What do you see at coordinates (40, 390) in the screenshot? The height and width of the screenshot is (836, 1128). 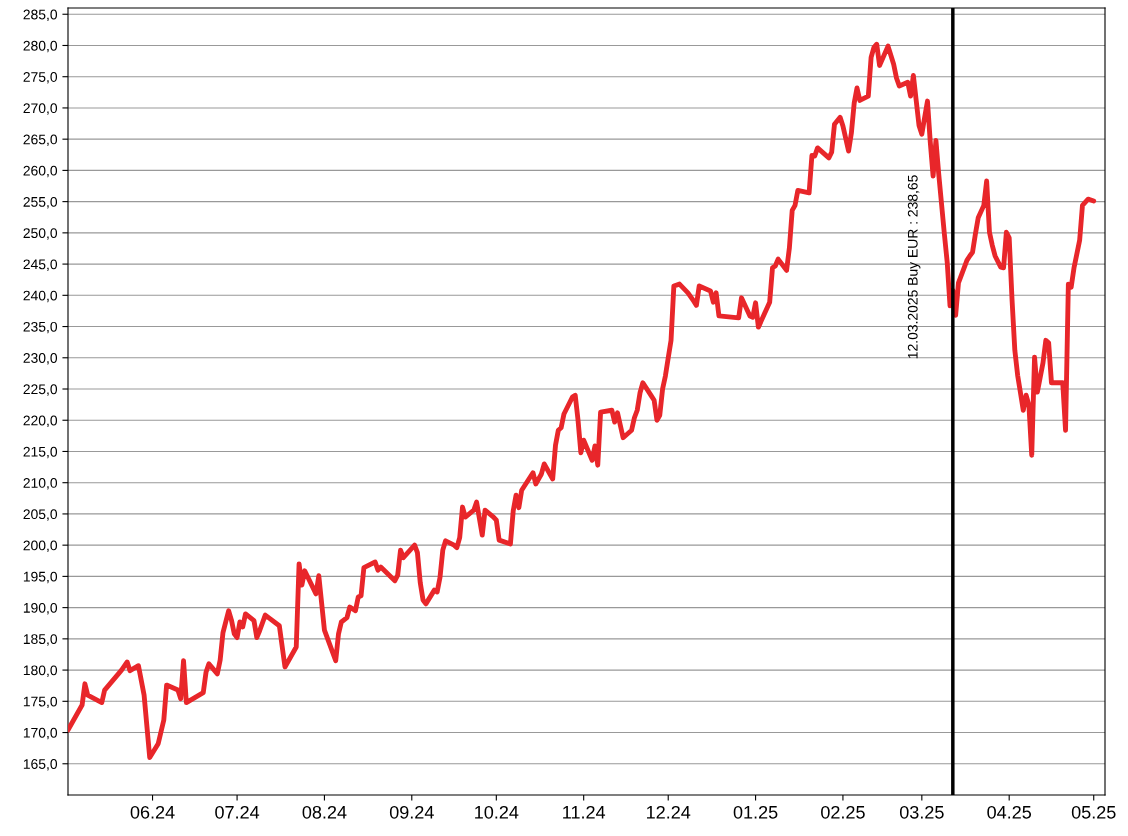 I see `y-tick-label: 225,0` at bounding box center [40, 390].